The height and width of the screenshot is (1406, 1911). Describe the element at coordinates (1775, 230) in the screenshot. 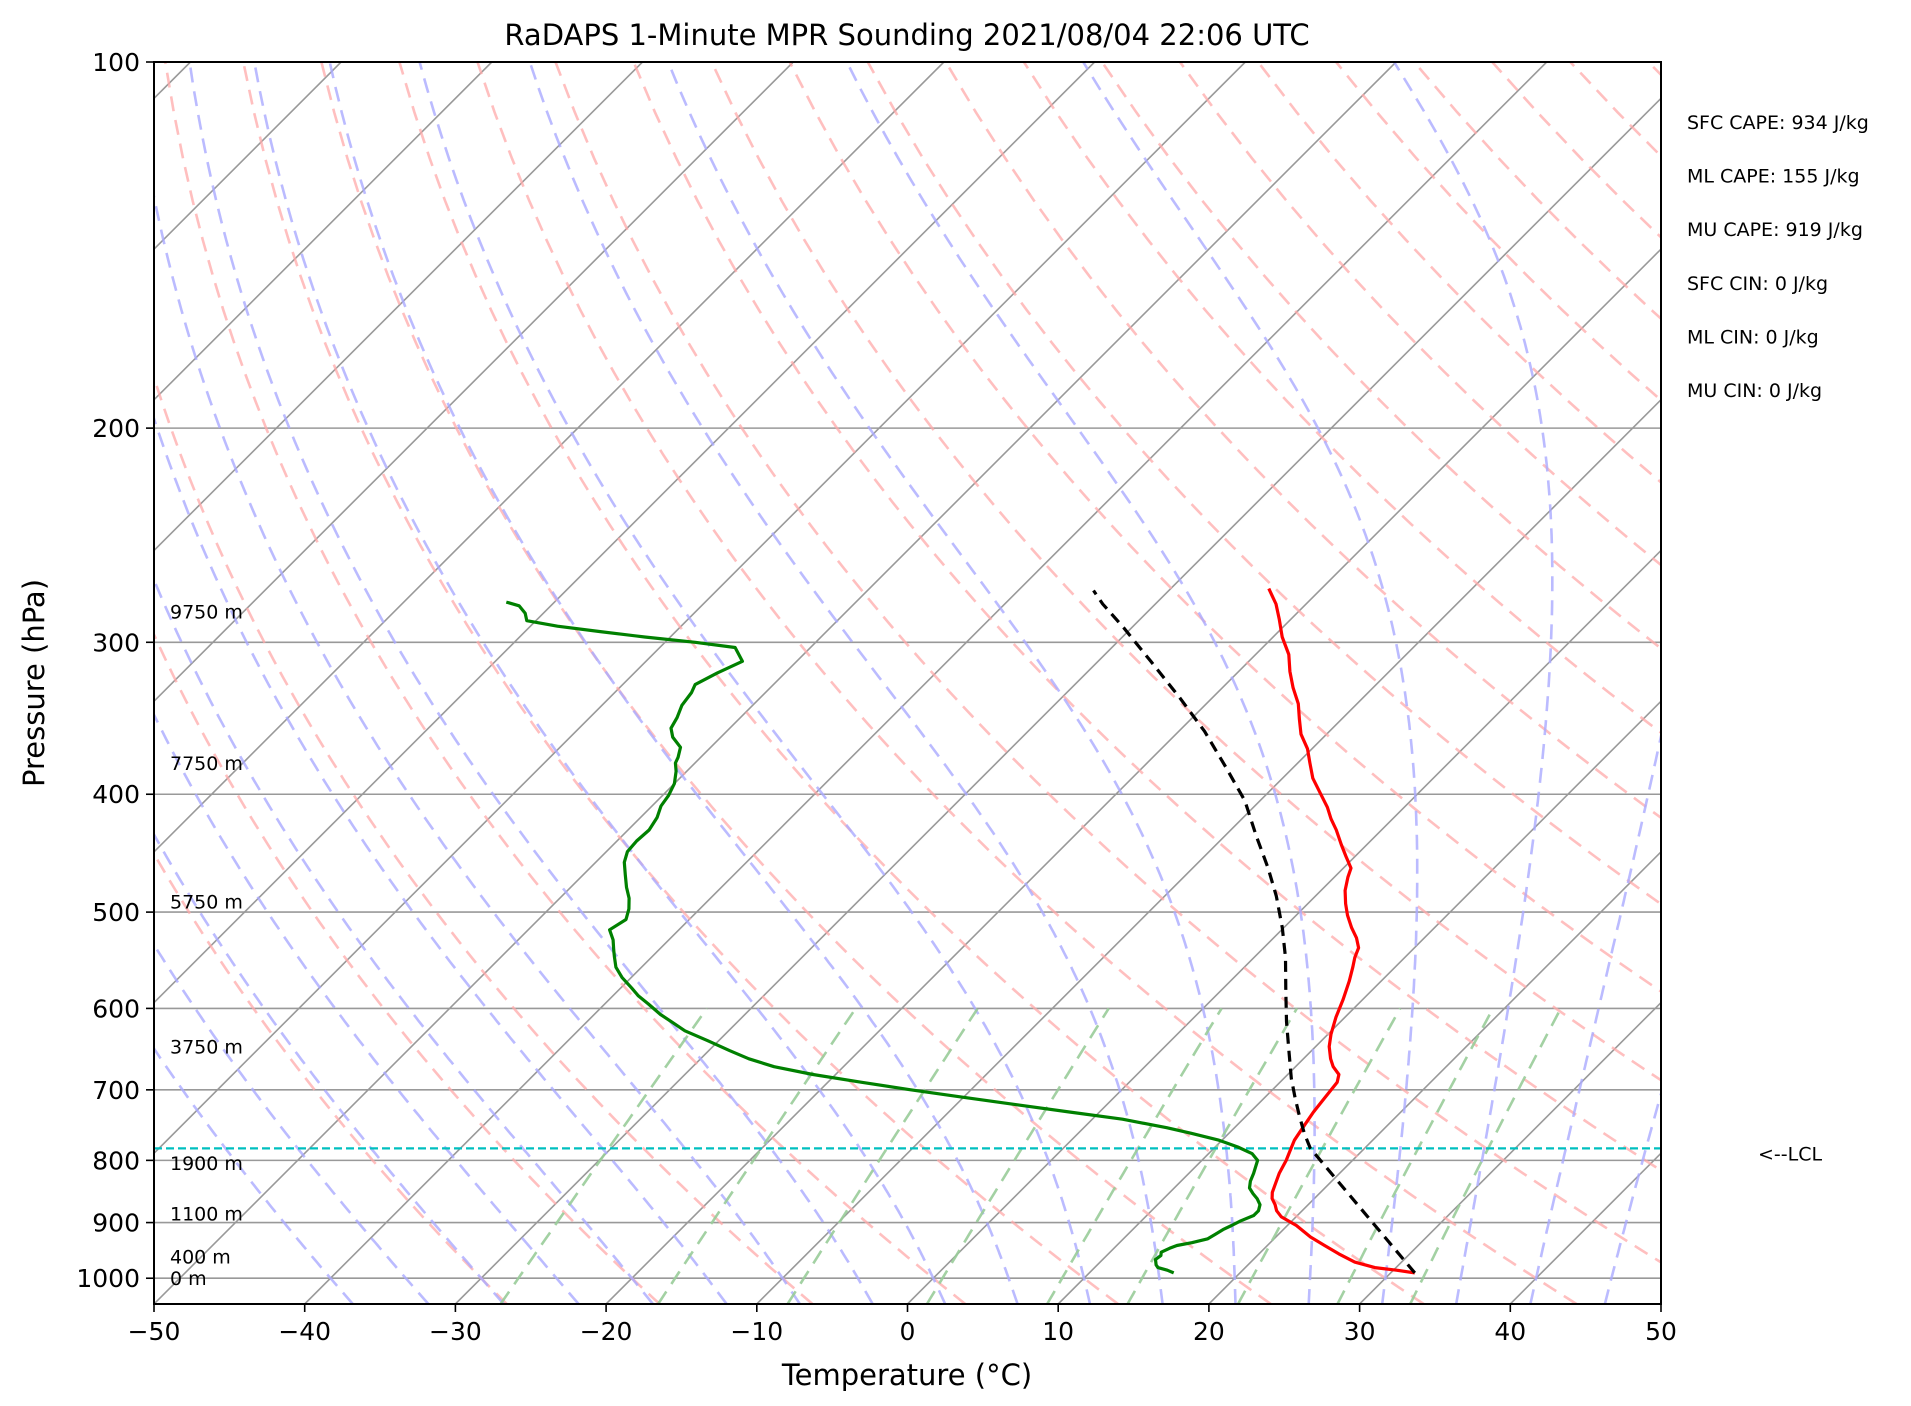

I see `stat-annotation: MU CAPE: 919 J/kg` at that location.